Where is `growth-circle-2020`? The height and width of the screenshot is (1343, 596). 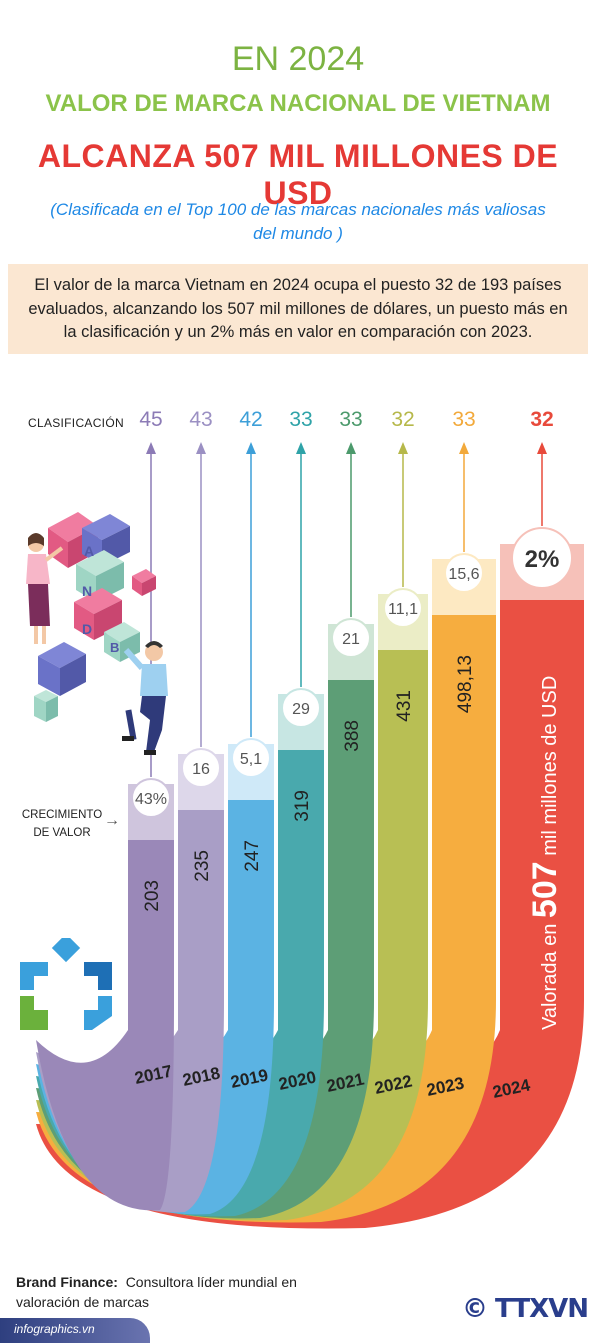
growth-circle-2020 is located at coordinates (301, 708).